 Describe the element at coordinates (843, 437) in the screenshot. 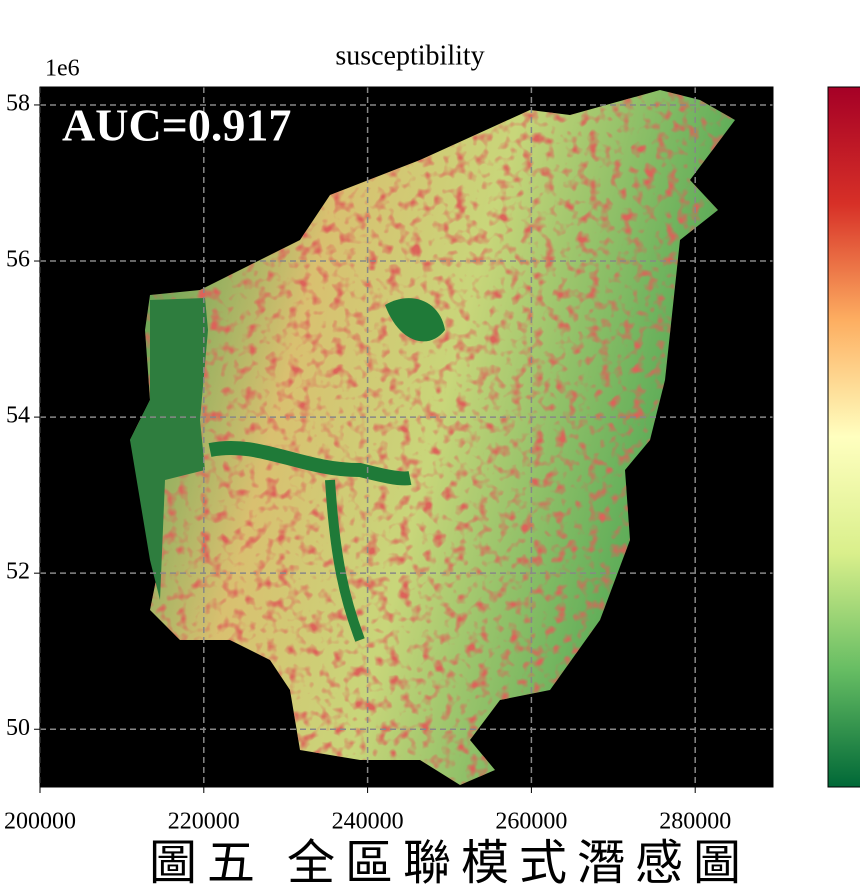

I see `colorbar` at that location.